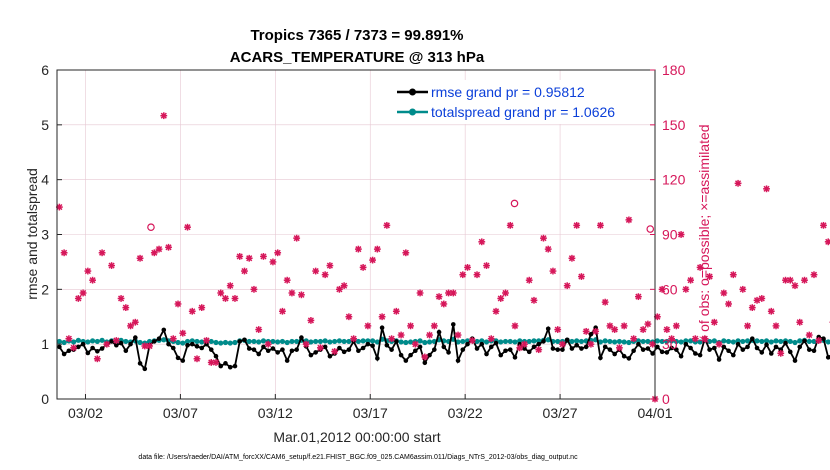 The height and width of the screenshot is (470, 830). Describe the element at coordinates (654, 413) in the screenshot. I see `x-tick-label-6: 04/01` at that location.